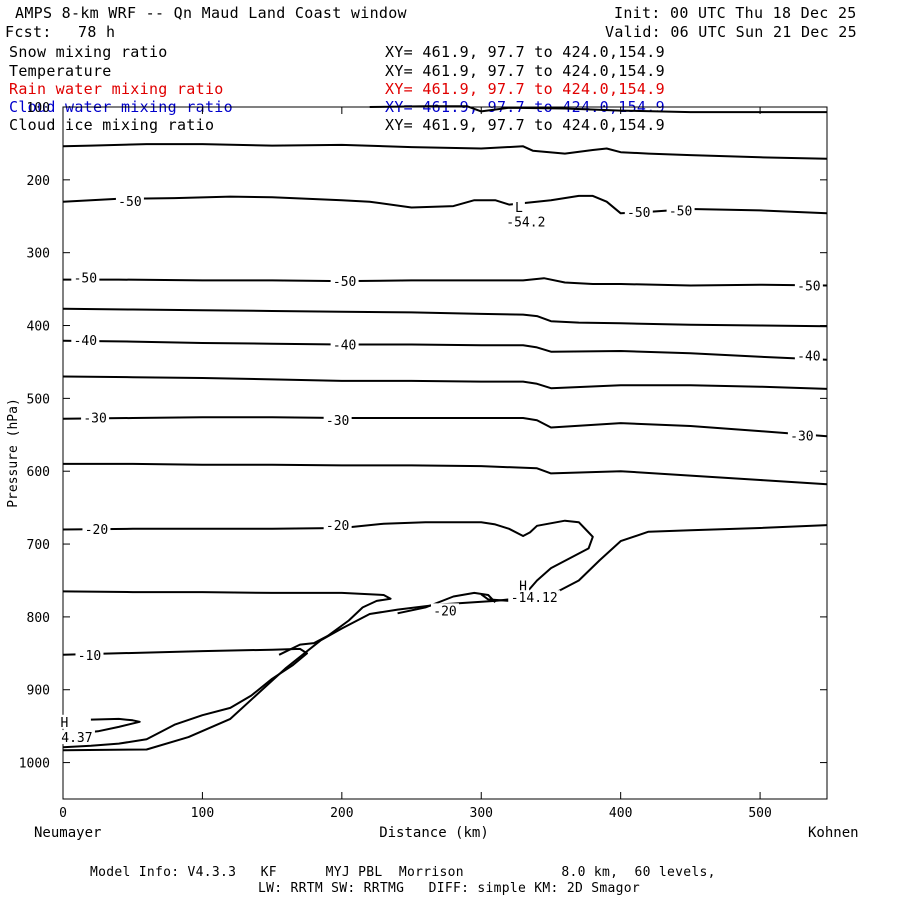  What do you see at coordinates (38, 108) in the screenshot?
I see `y-tick-label: 100` at bounding box center [38, 108].